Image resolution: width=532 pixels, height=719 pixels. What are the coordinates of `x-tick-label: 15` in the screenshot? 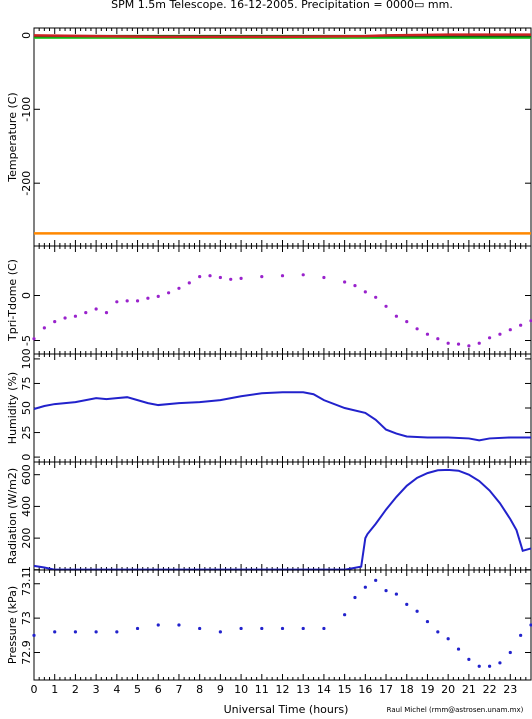 It's located at (345, 689).